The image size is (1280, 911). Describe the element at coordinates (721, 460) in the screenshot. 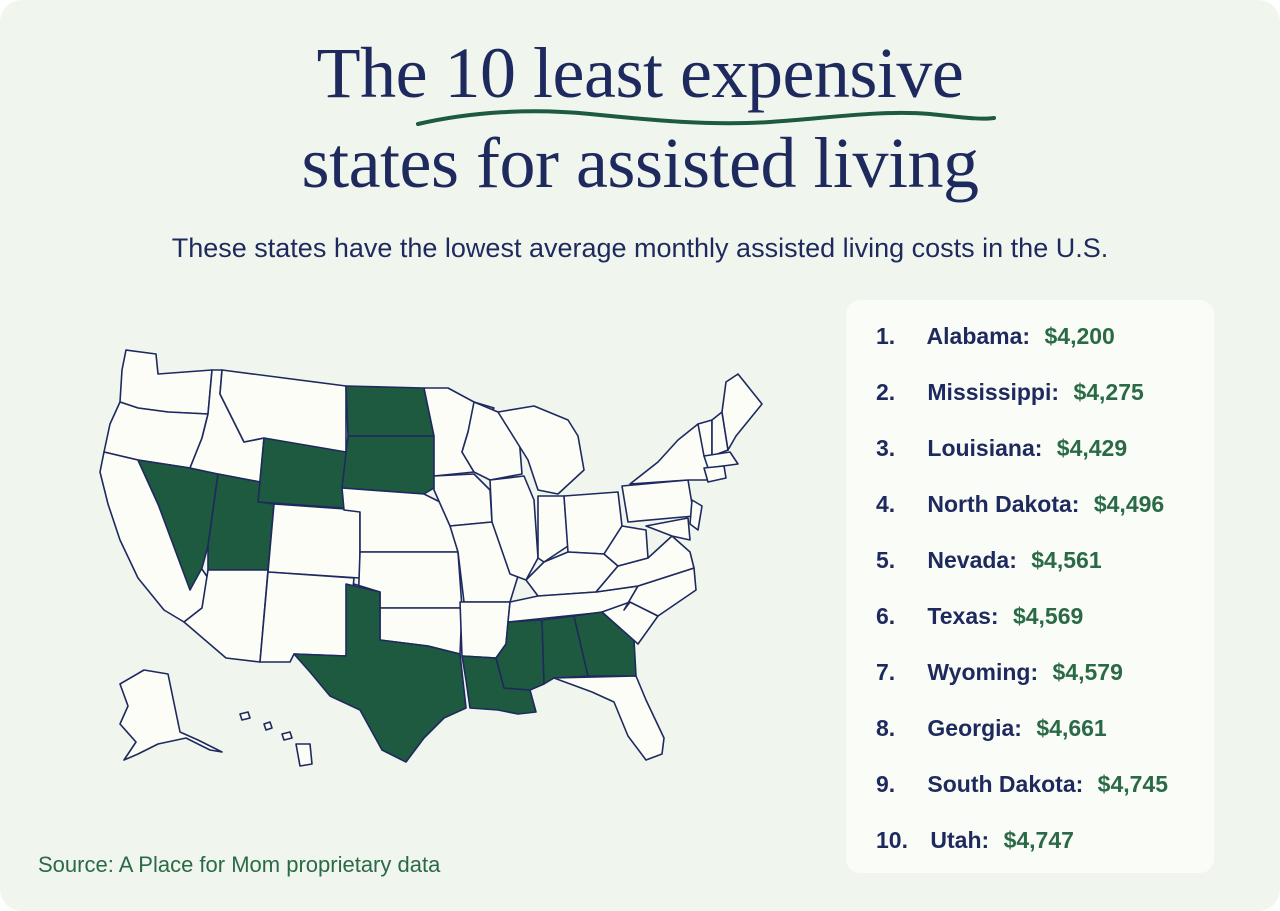

I see `state-massachusetts` at that location.